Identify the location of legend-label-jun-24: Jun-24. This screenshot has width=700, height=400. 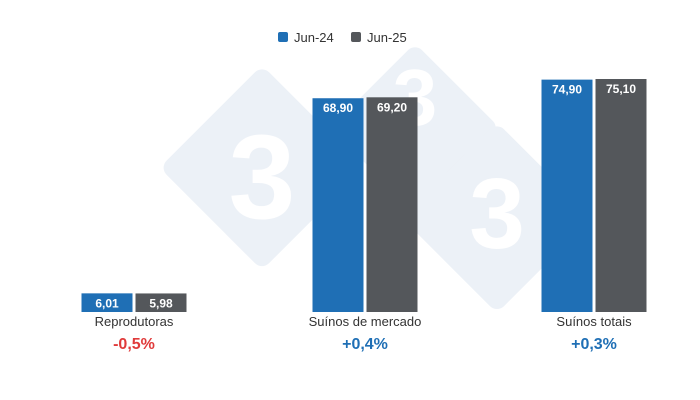
(314, 37).